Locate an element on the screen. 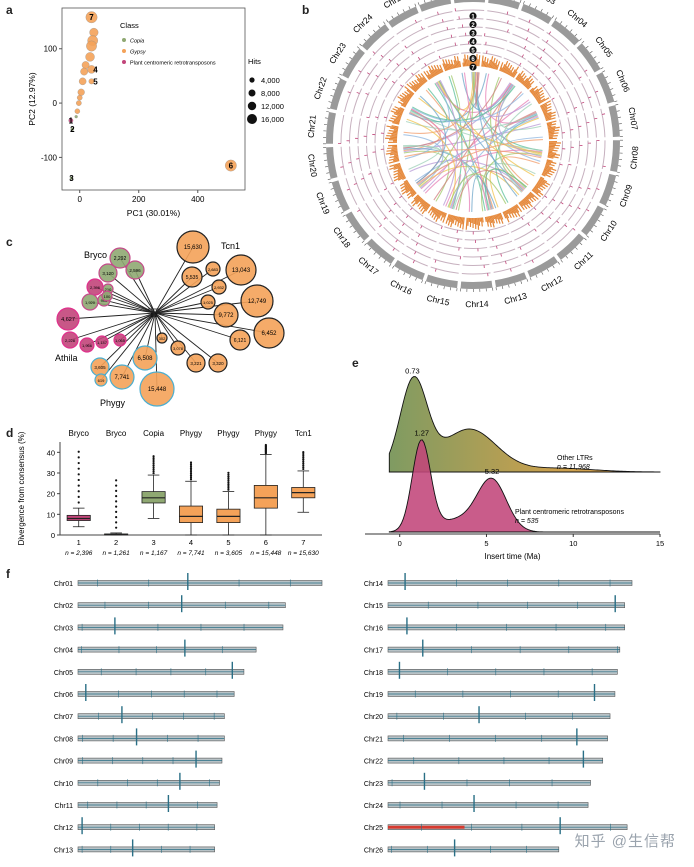 Image resolution: width=694 pixels, height=867 pixels. tree-node-label: 3,221 is located at coordinates (196, 363).